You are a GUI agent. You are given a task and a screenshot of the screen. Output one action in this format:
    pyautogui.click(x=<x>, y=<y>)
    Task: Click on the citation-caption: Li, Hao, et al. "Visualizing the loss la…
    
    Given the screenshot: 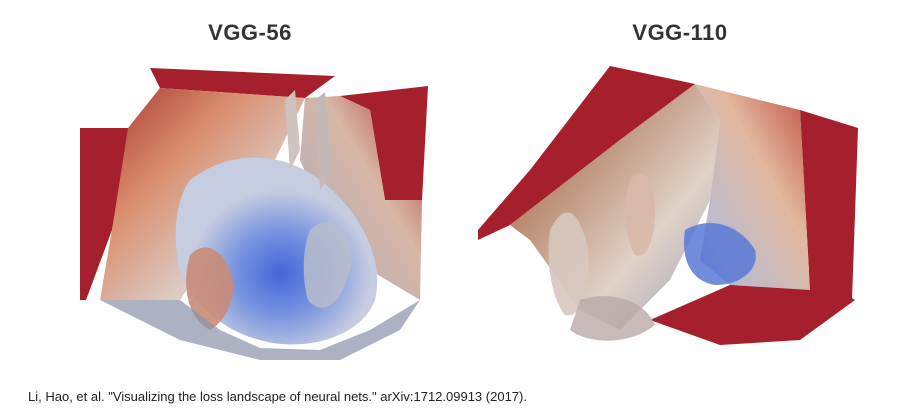 What is the action you would take?
    pyautogui.click(x=277, y=396)
    